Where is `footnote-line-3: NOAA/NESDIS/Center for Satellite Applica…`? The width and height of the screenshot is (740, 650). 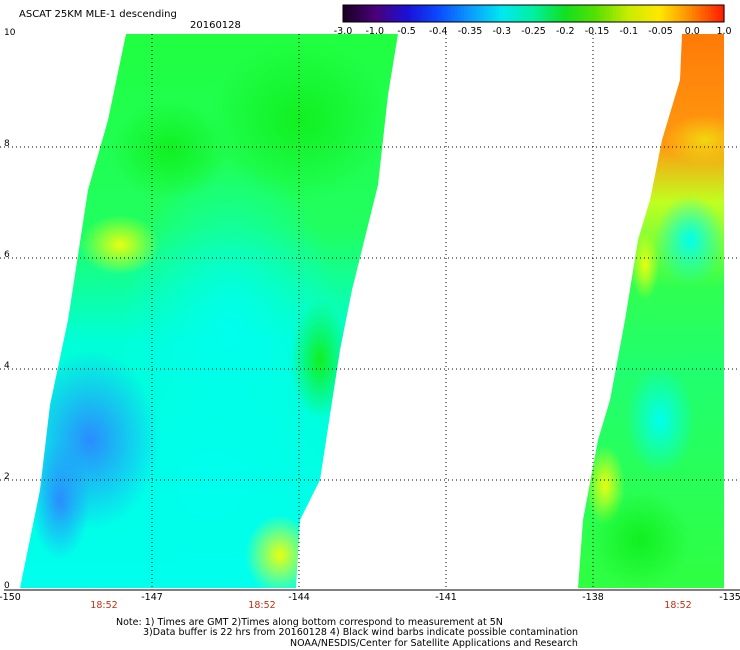 footnote-line-3: NOAA/NESDIS/Center for Satellite Applica… is located at coordinates (434, 643).